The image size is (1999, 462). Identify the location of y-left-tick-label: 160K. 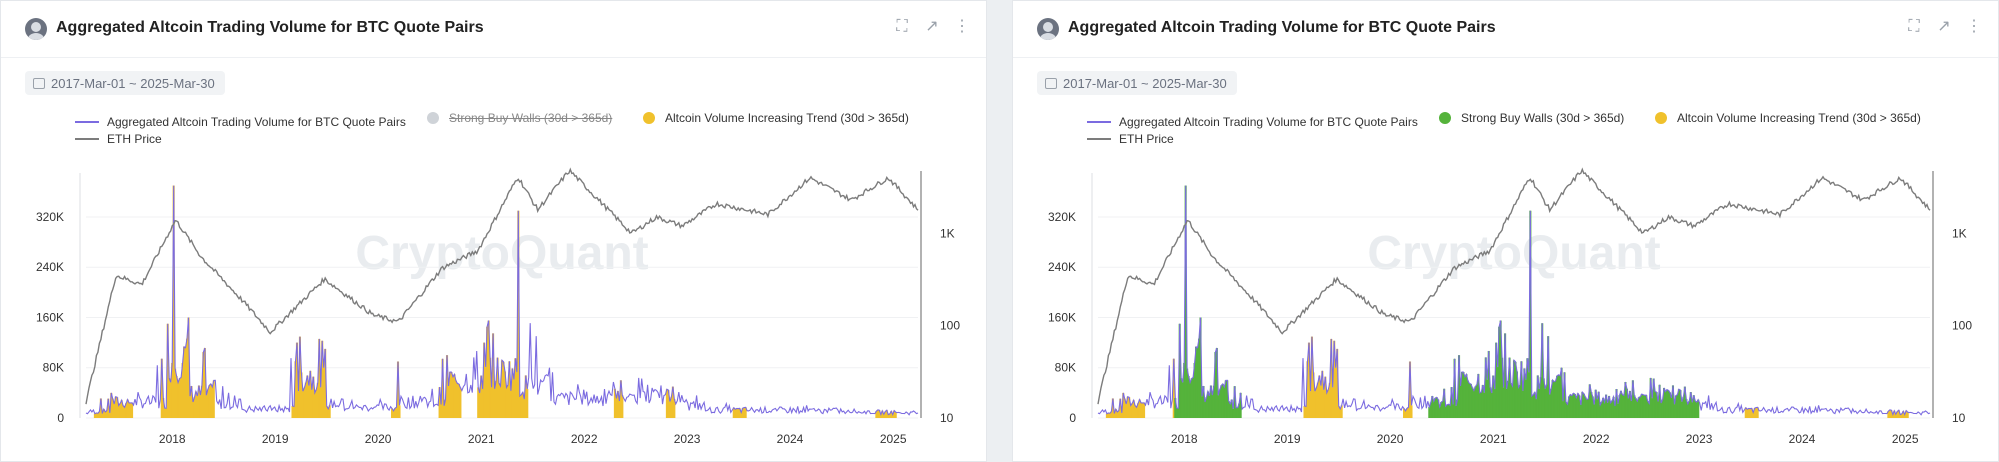
(1062, 317).